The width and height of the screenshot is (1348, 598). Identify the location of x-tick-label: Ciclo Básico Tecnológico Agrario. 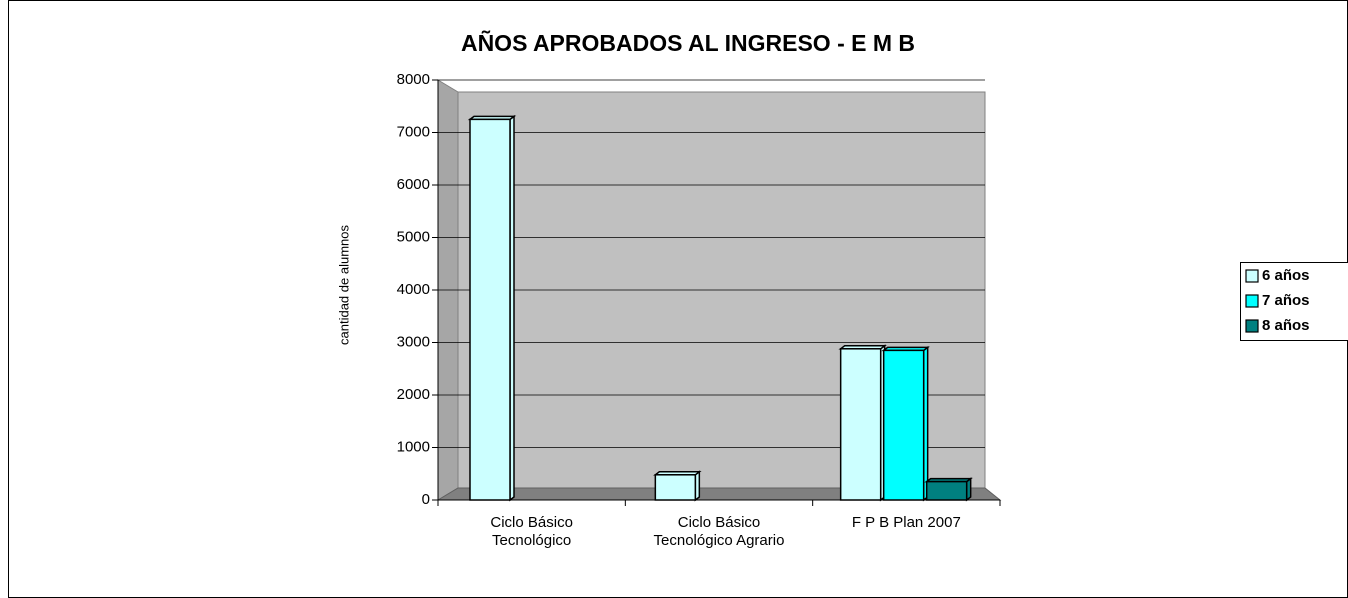
(719, 531).